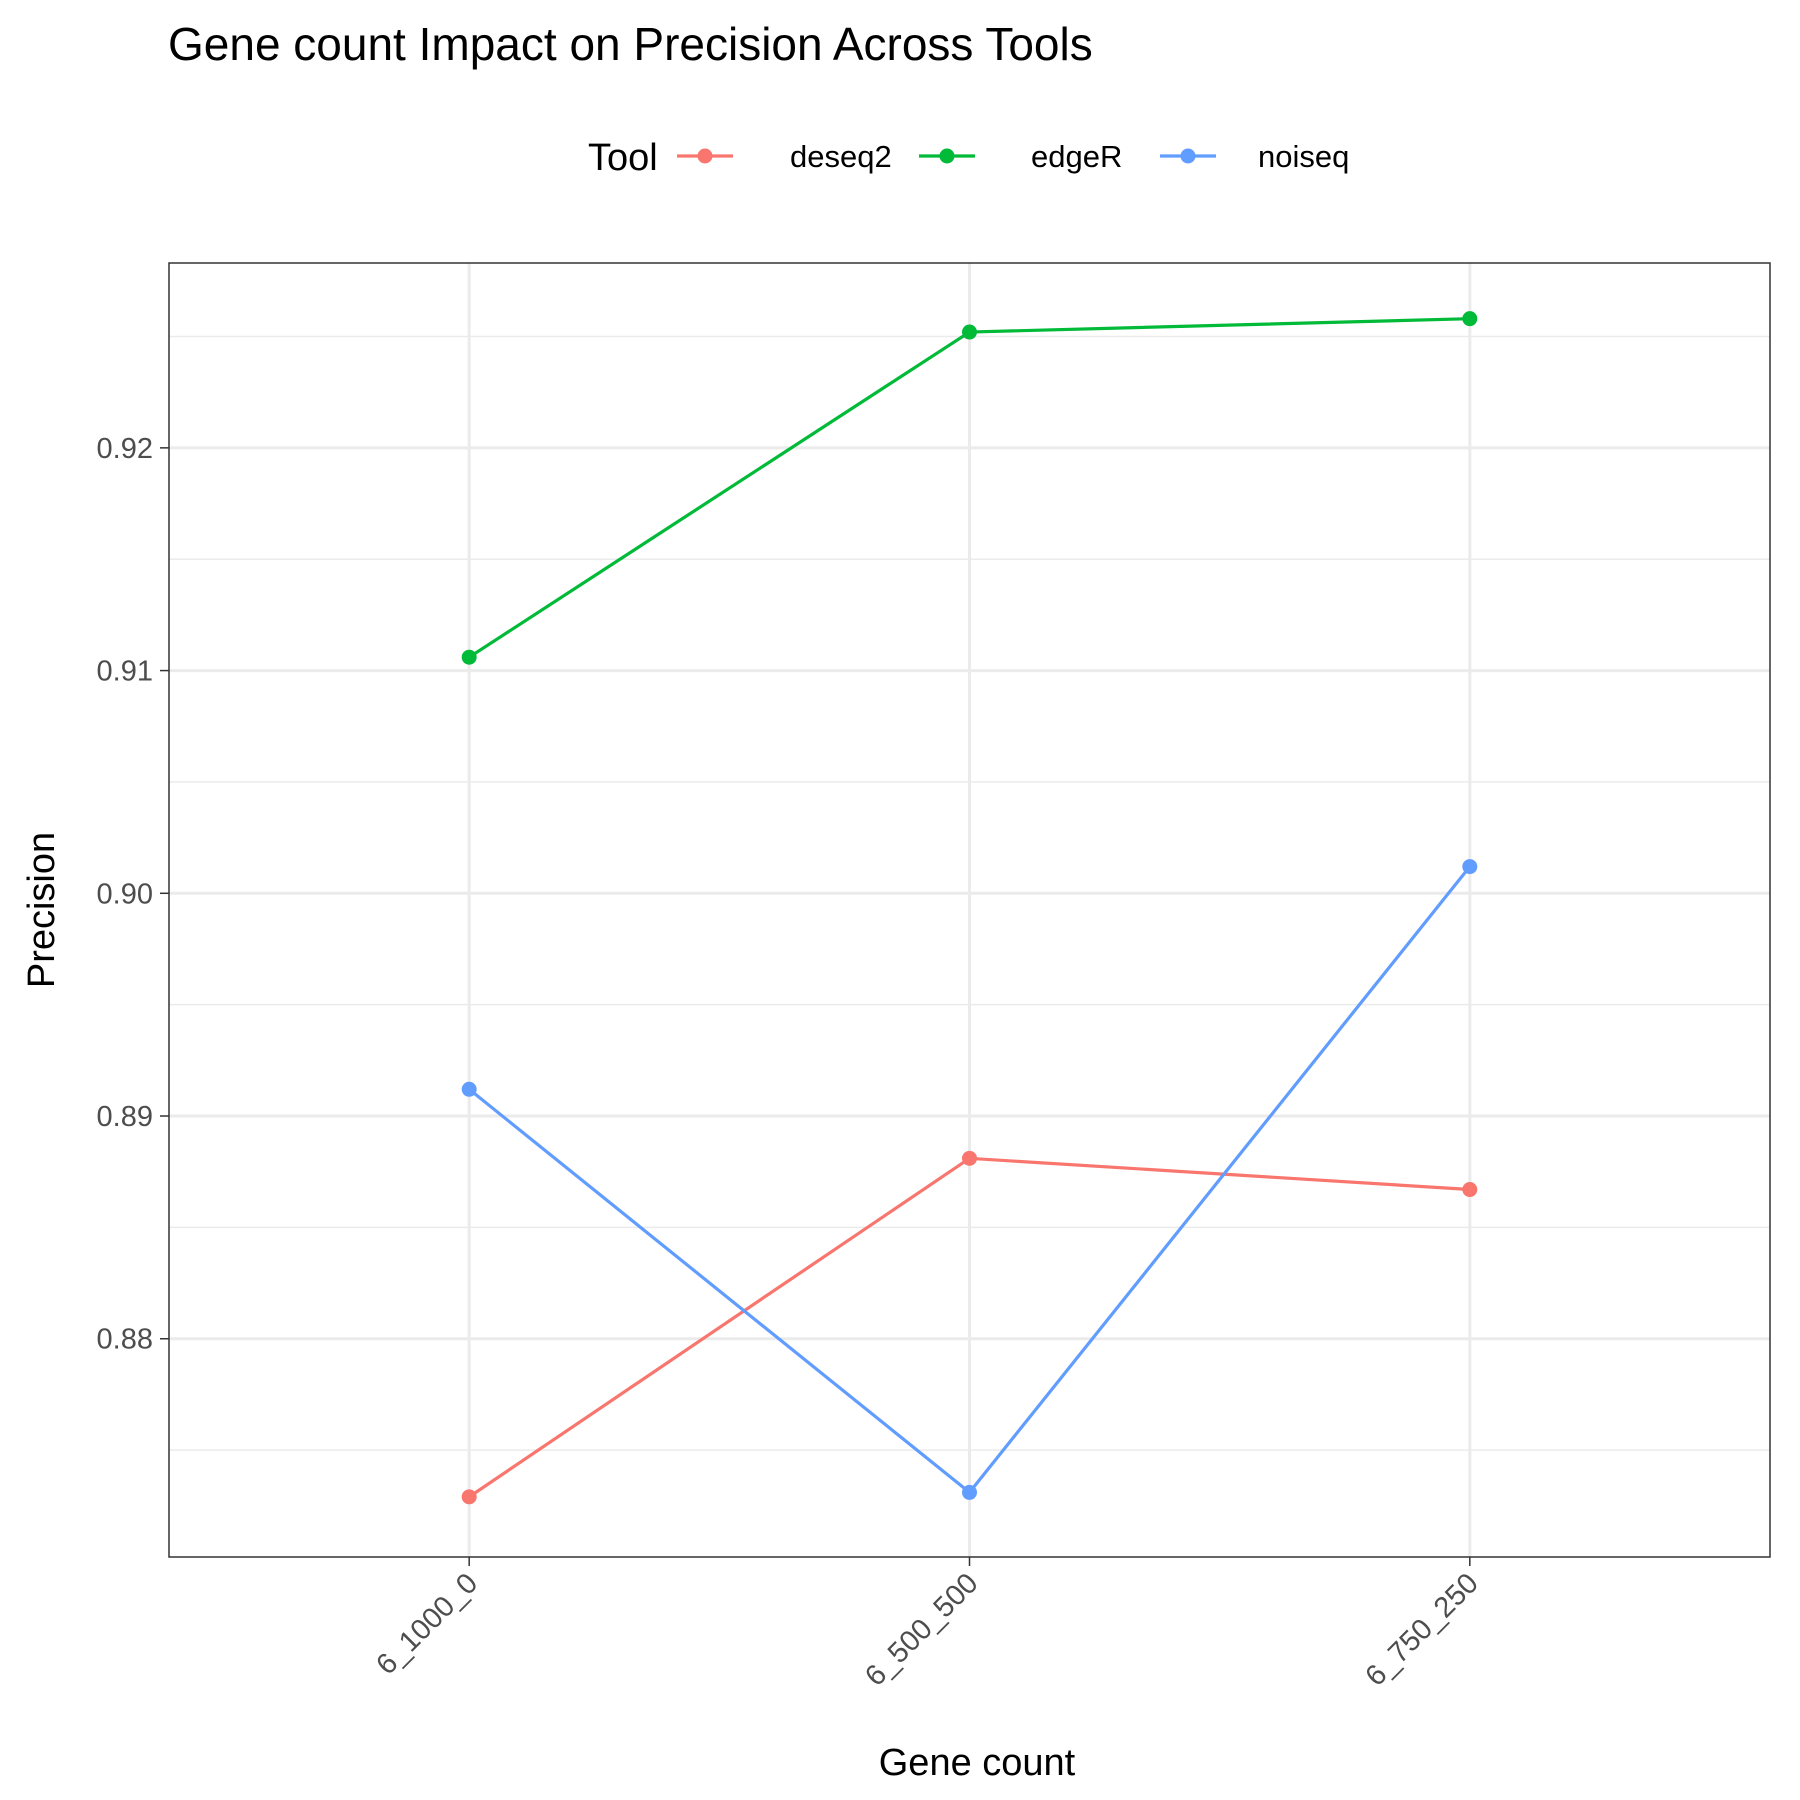  I want to click on y-axis: 0.88 0.89 0.90 0.91 0.92, so click(133, 894).